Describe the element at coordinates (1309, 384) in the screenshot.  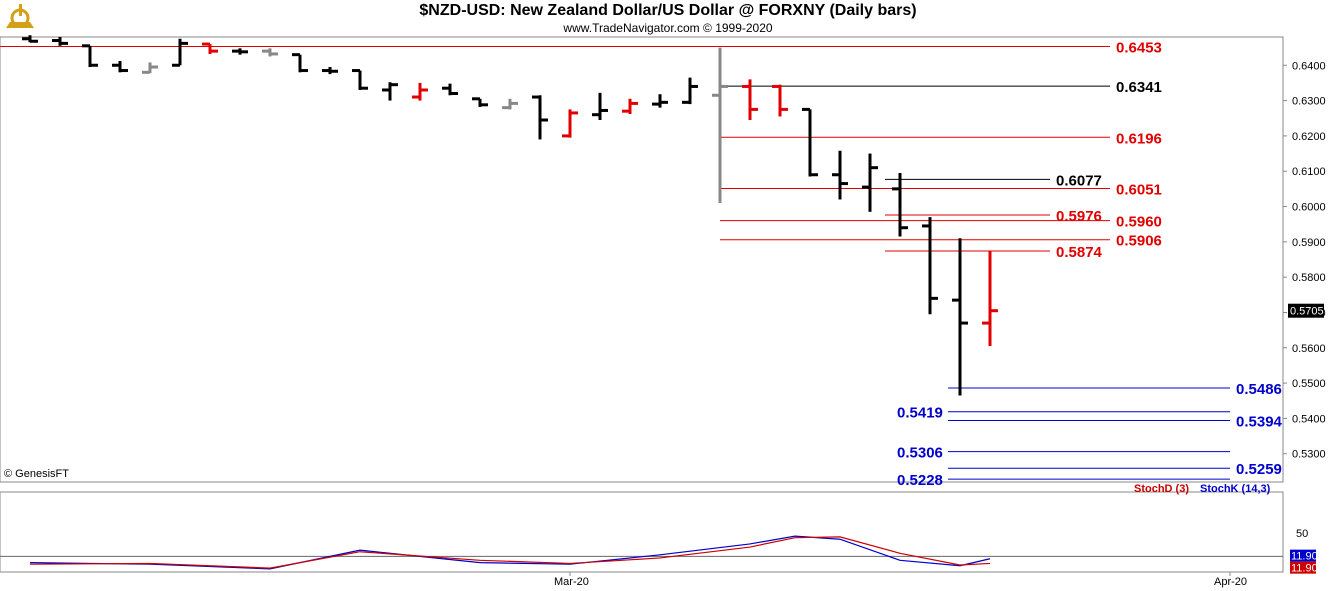
I see `y-tick-label: 0.5500` at that location.